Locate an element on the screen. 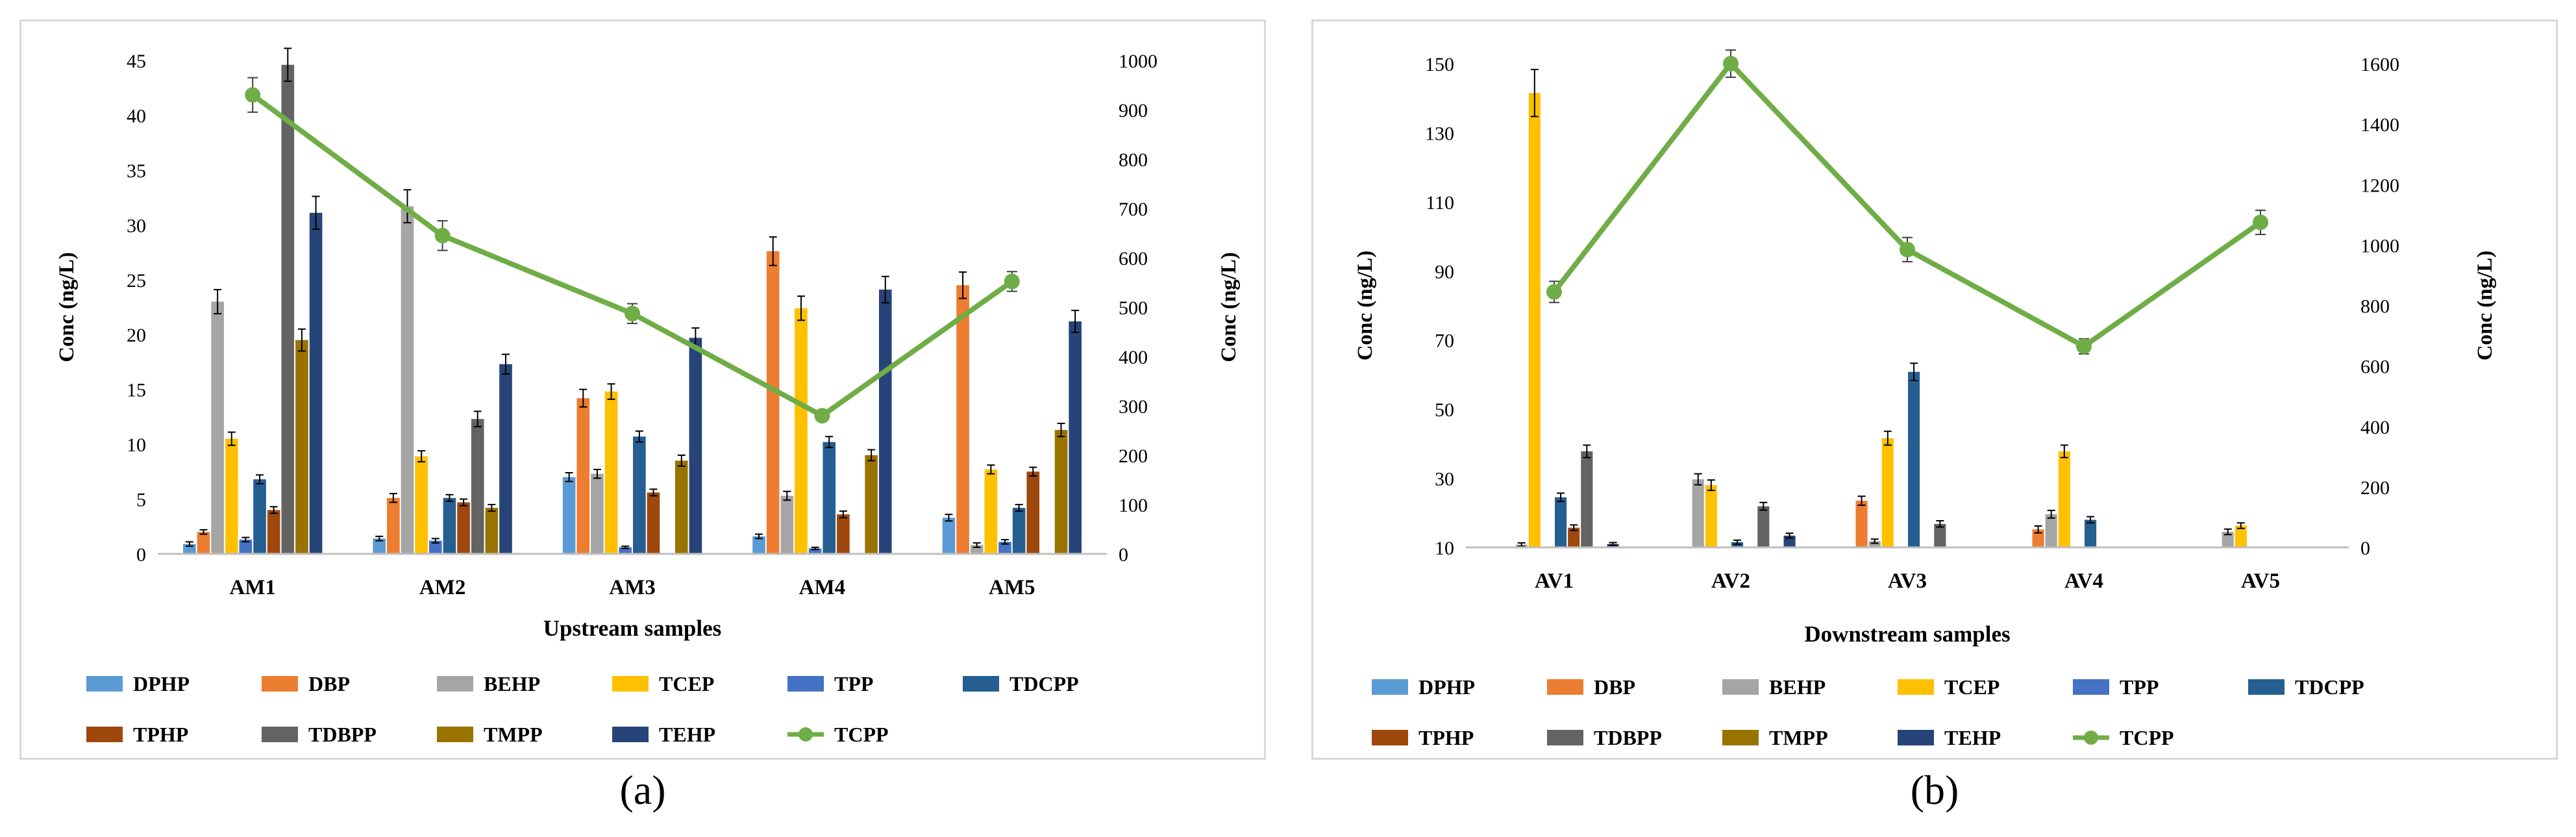  chart-b-x-tick-label: AV1 is located at coordinates (1554, 581).